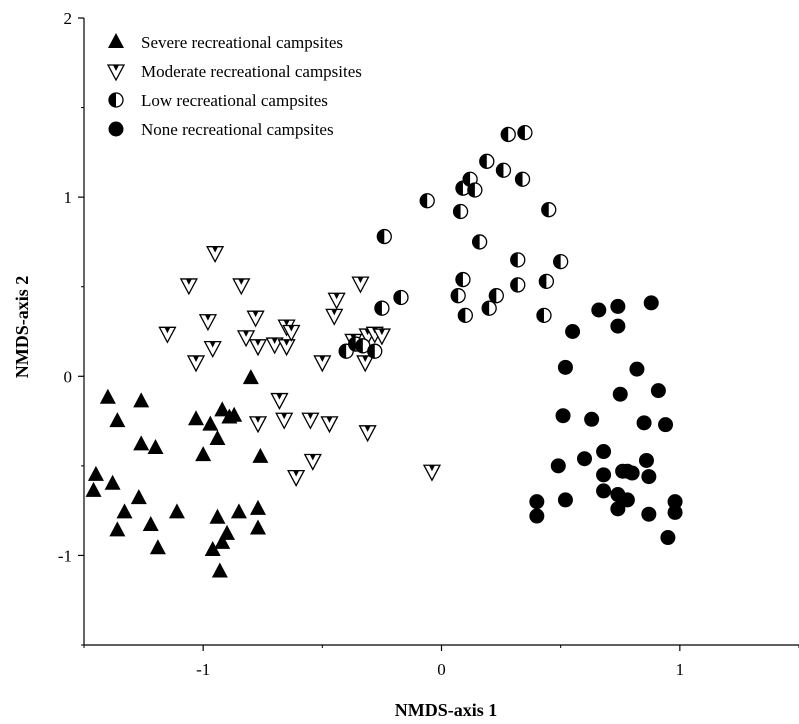 Image resolution: width=799 pixels, height=724 pixels. I want to click on y-tick-label: 2, so click(68, 18).